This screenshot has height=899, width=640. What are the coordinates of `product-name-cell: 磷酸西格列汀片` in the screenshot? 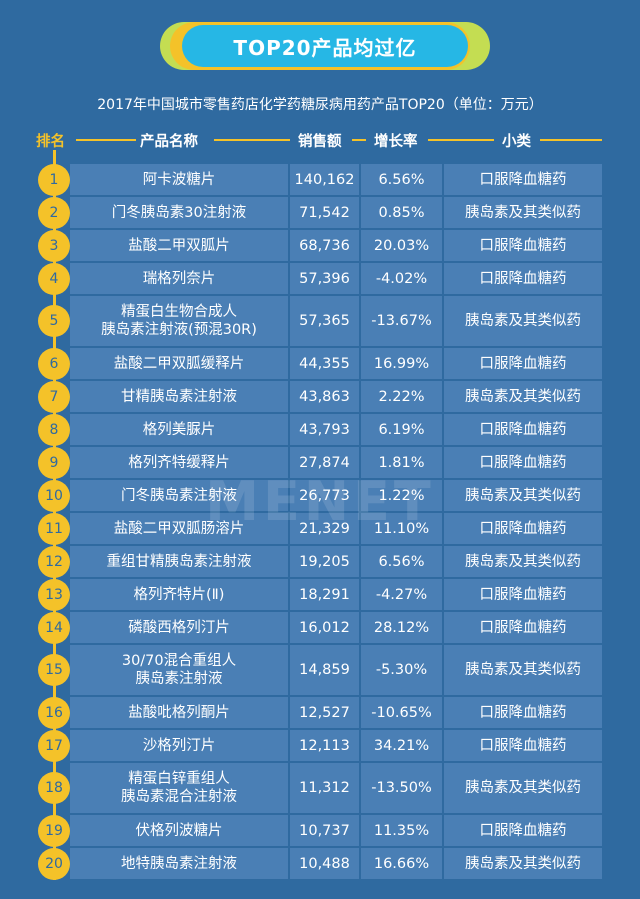 It's located at (179, 627).